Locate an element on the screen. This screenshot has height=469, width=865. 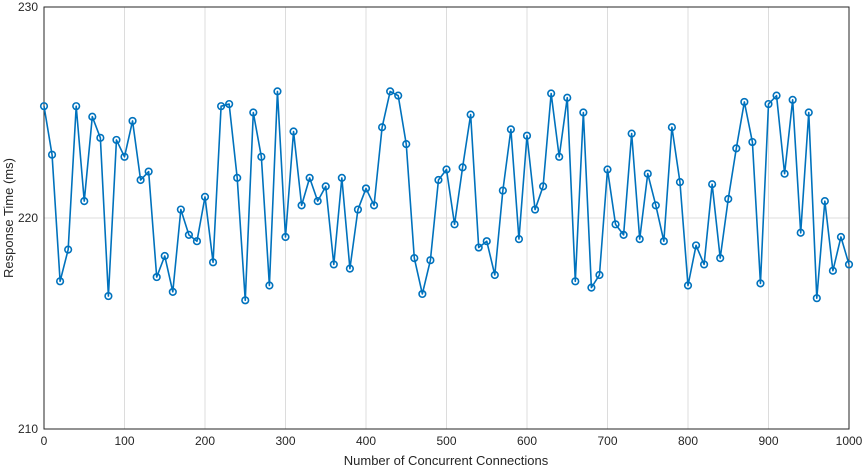
y-tick-label: 220 is located at coordinates (28, 218).